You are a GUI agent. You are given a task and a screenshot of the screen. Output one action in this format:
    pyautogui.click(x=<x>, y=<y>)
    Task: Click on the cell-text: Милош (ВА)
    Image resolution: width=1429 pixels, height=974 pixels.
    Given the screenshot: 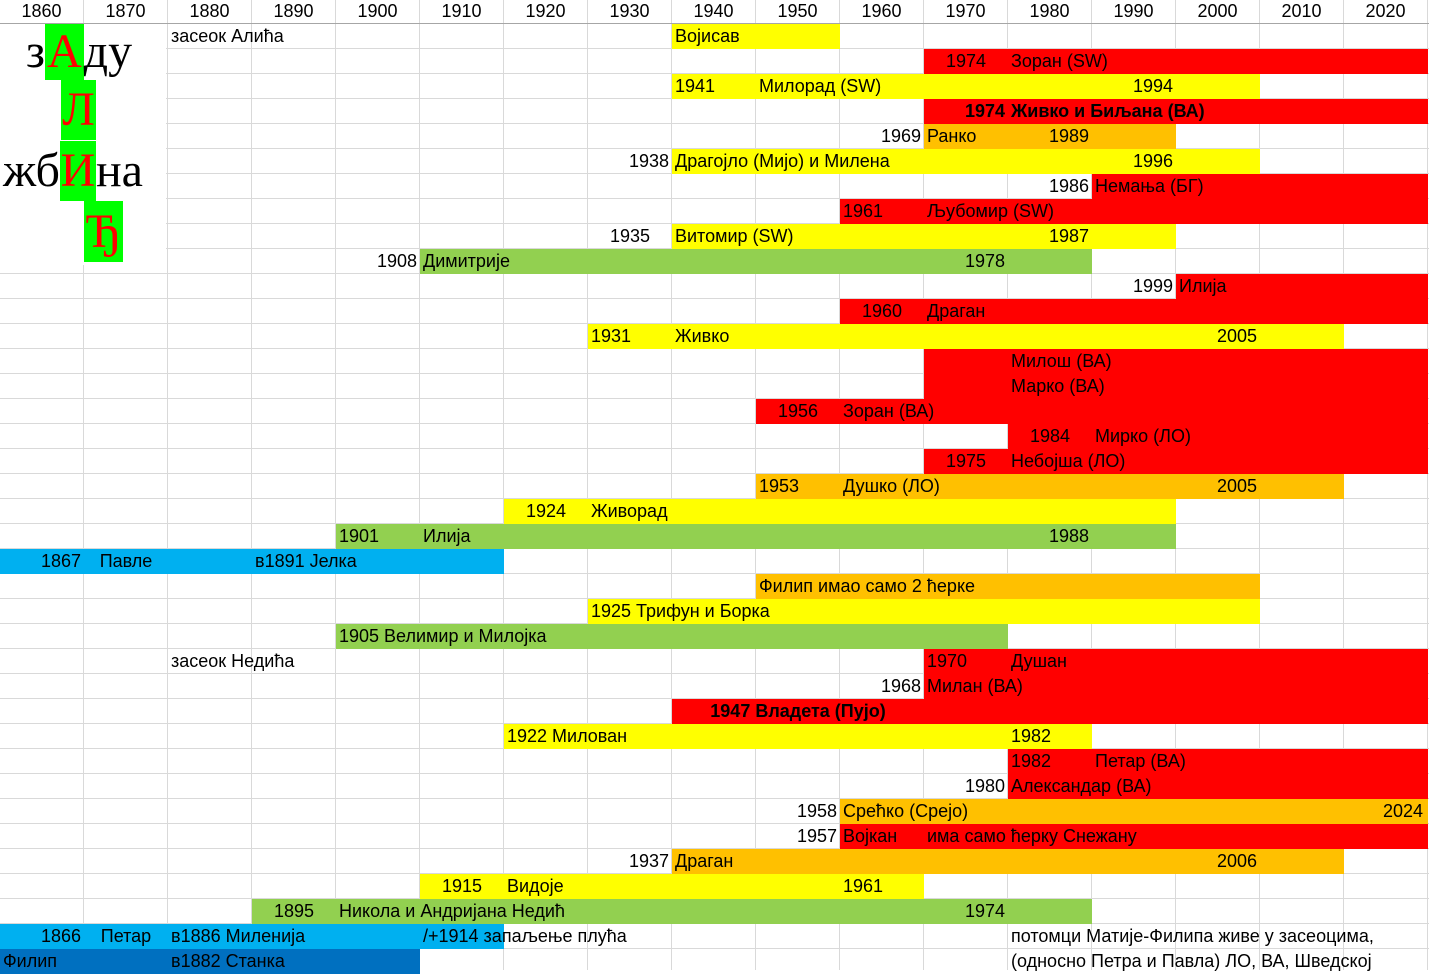 What is the action you would take?
    pyautogui.click(x=1060, y=361)
    